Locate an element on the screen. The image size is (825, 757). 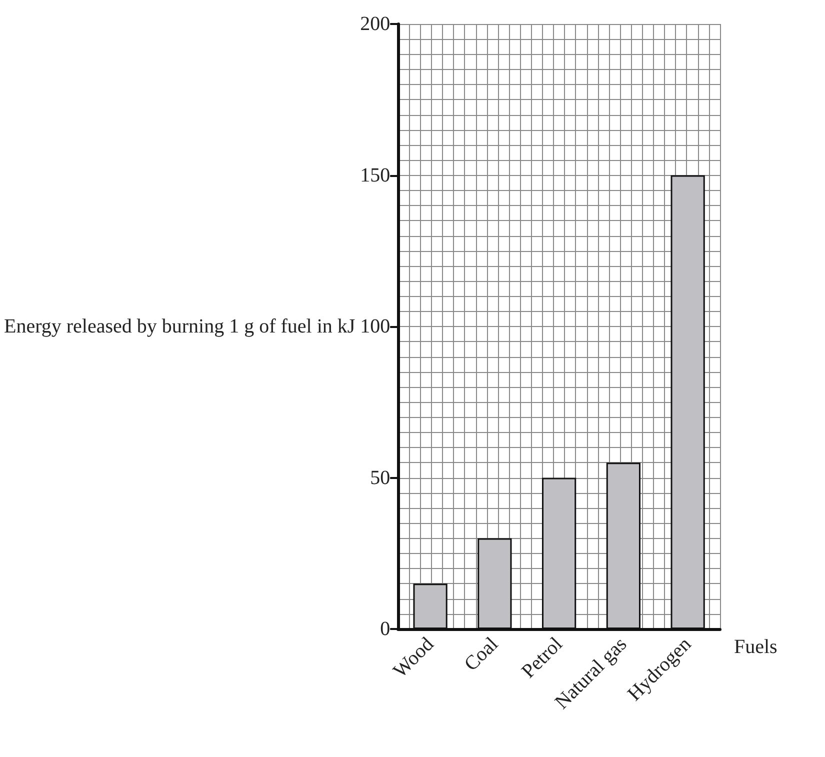
x-tick-label: Coal is located at coordinates (481, 654).